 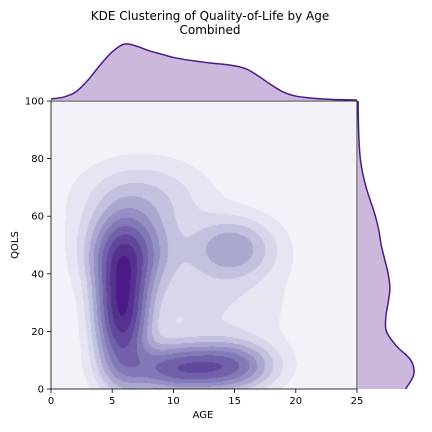 I want to click on y-tick-label: 40, so click(x=37, y=274).